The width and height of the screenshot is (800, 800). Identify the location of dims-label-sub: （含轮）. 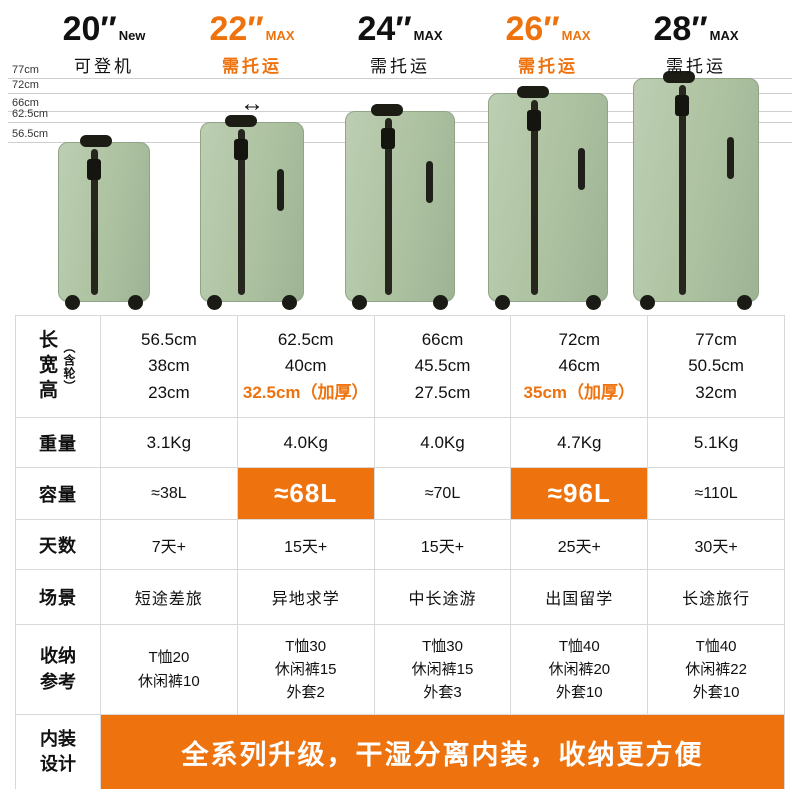
(69, 366).